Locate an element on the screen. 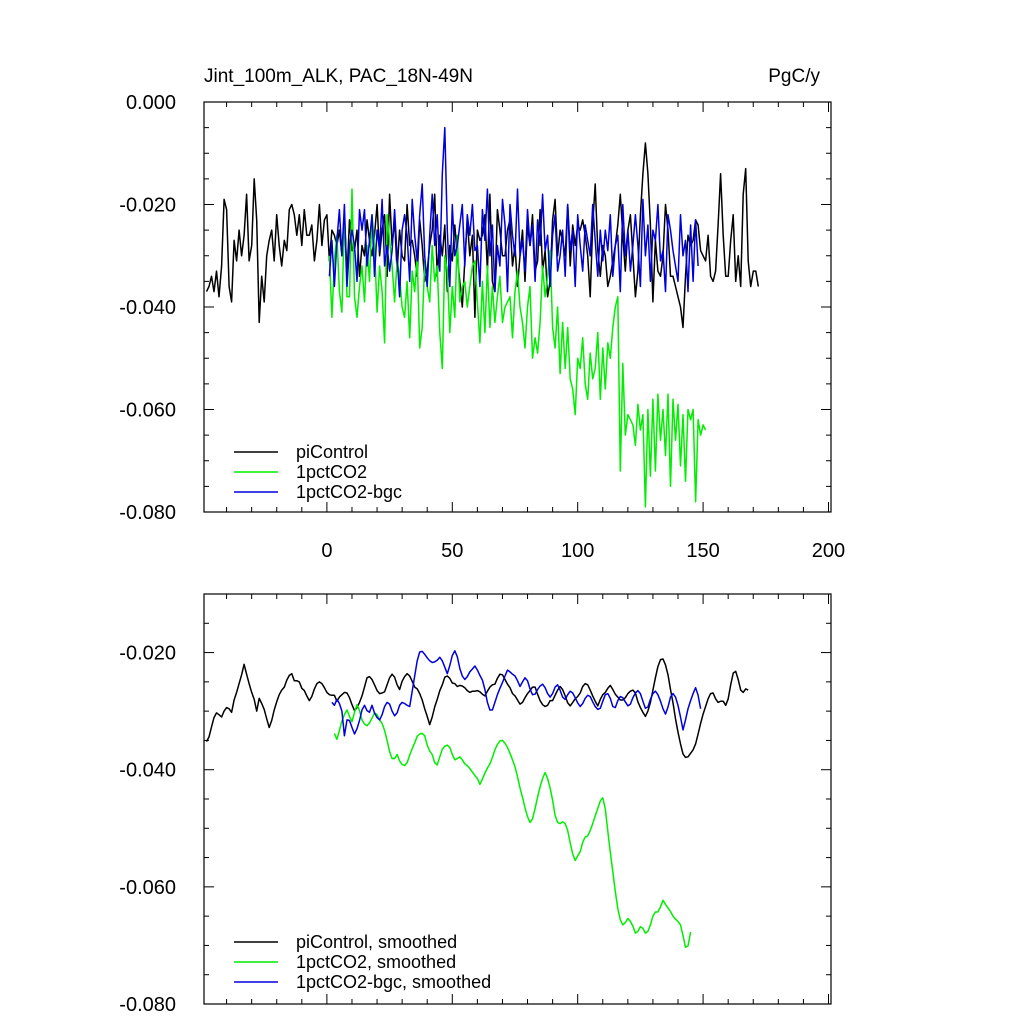 The image size is (1024, 1024). bottom-y-tick-label: -0.060 is located at coordinates (147, 888).